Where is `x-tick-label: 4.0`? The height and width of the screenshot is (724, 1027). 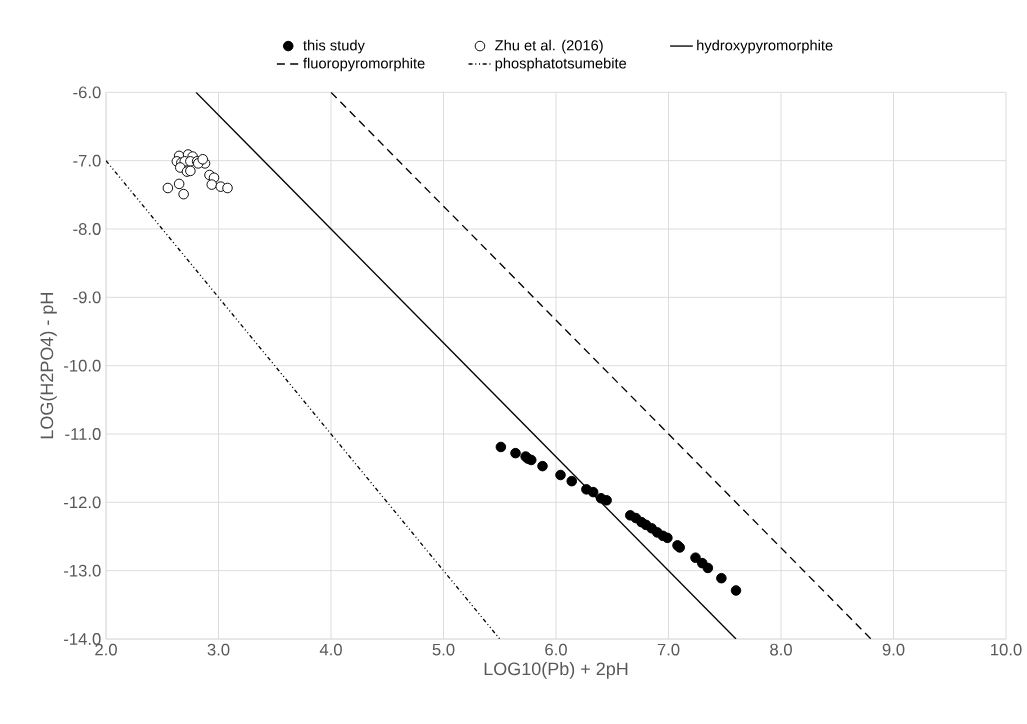
x-tick-label: 4.0 is located at coordinates (330, 649).